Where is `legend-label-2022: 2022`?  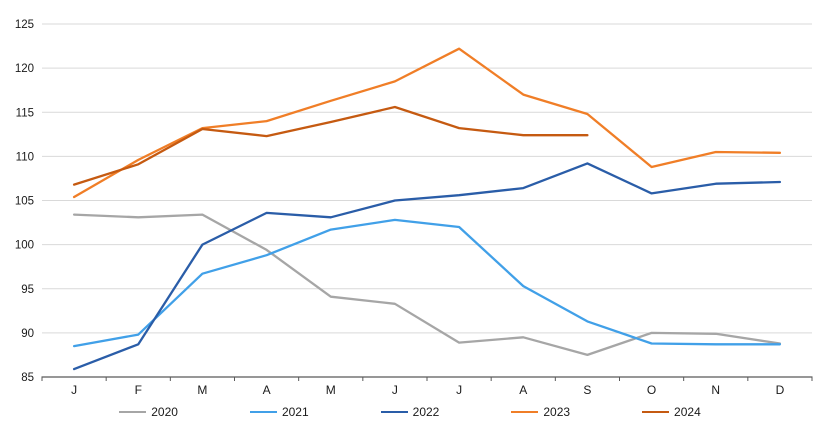 legend-label-2022: 2022 is located at coordinates (426, 412).